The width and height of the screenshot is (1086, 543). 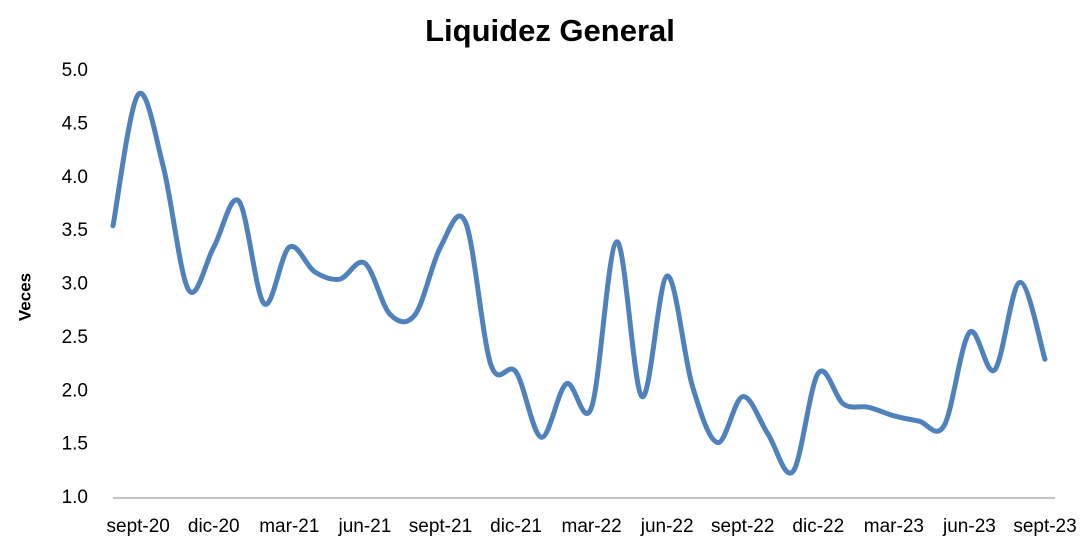 I want to click on y-axis-label: Veces, so click(x=24, y=297).